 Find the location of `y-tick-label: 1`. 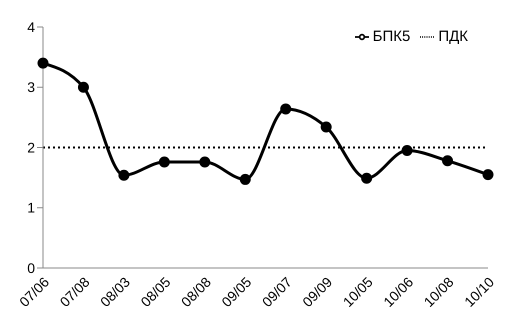

y-tick-label: 1 is located at coordinates (31, 208).